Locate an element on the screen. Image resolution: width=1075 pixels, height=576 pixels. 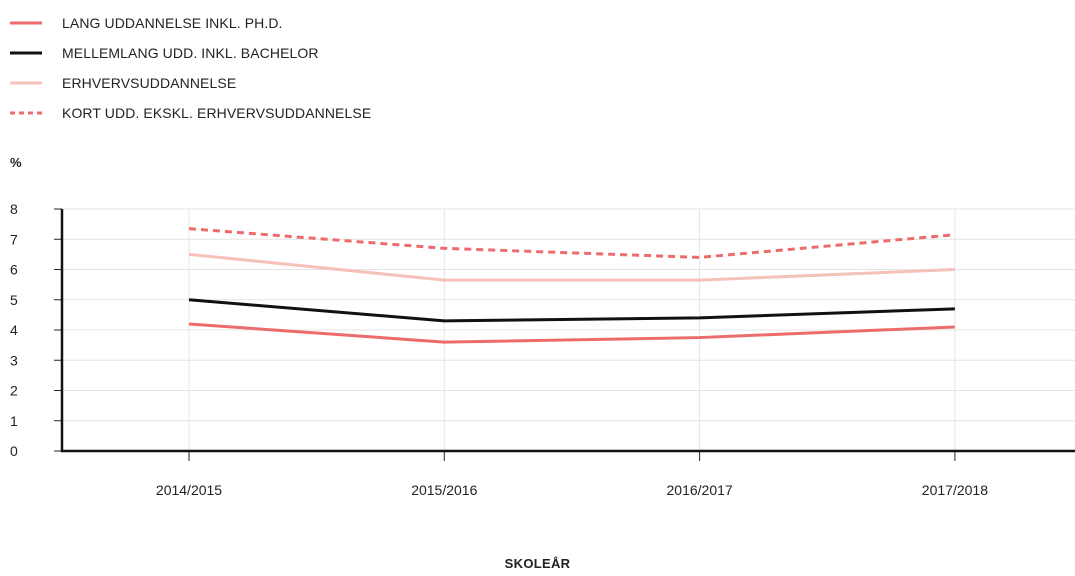
legend-item: KORT UDD. EKSKL. ERHVERVSUDDANNELSE is located at coordinates (190, 113).